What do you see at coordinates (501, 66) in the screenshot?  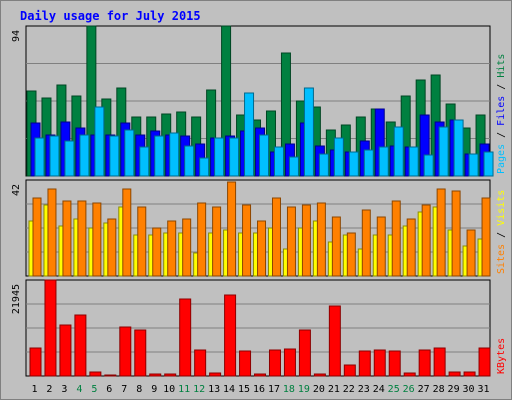 I see `legend-hits: Hits` at bounding box center [501, 66].